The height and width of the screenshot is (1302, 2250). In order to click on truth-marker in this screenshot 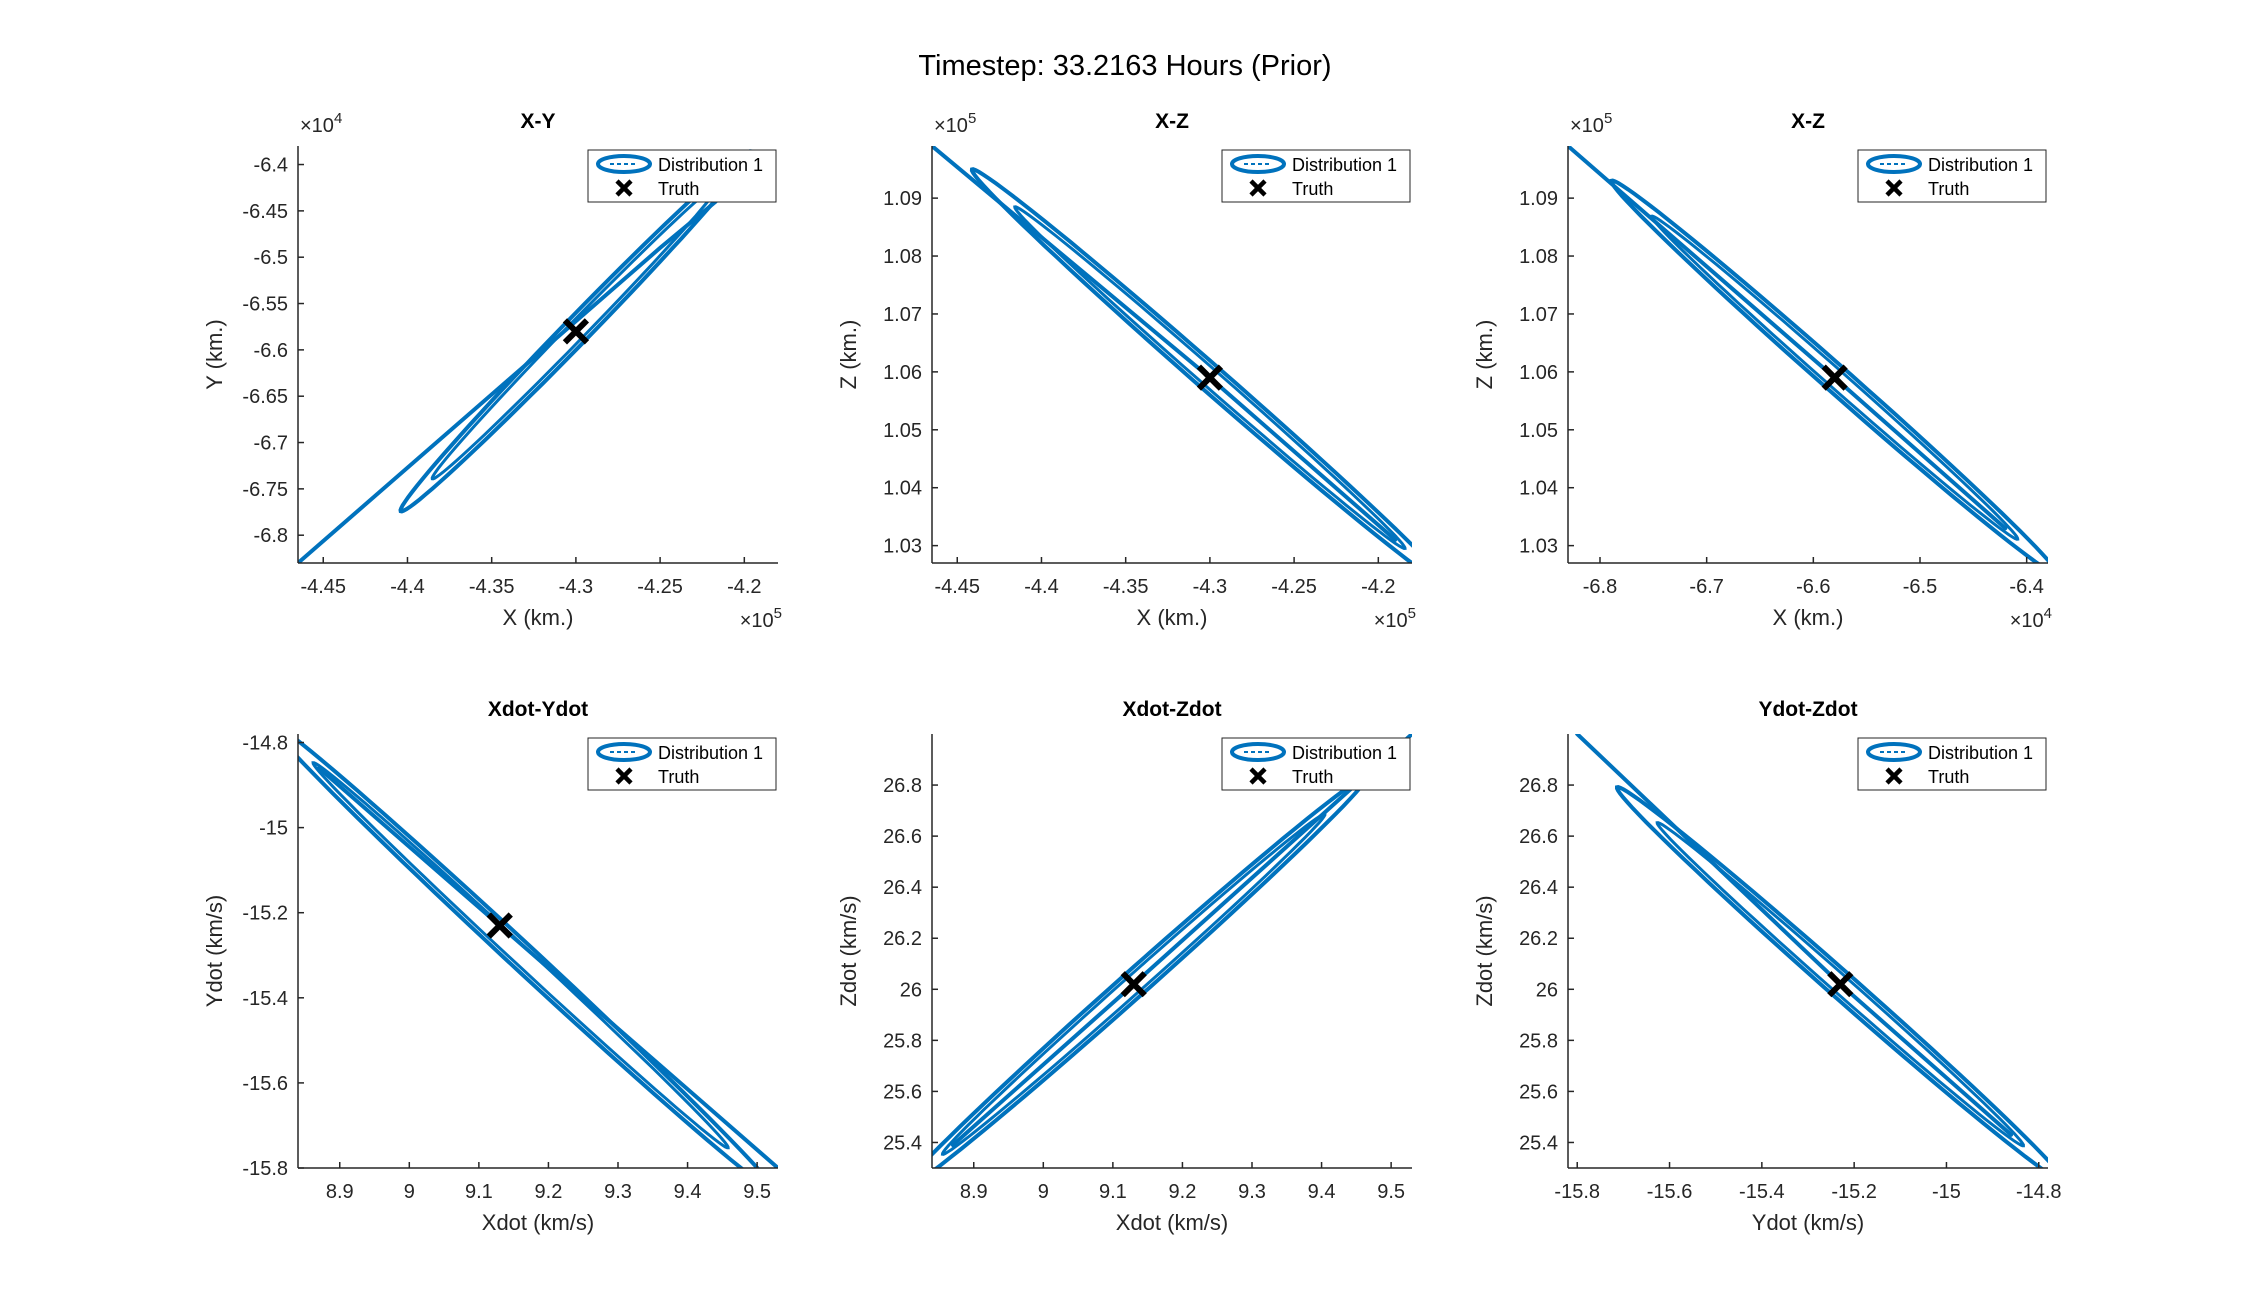, I will do `click(1133, 984)`.